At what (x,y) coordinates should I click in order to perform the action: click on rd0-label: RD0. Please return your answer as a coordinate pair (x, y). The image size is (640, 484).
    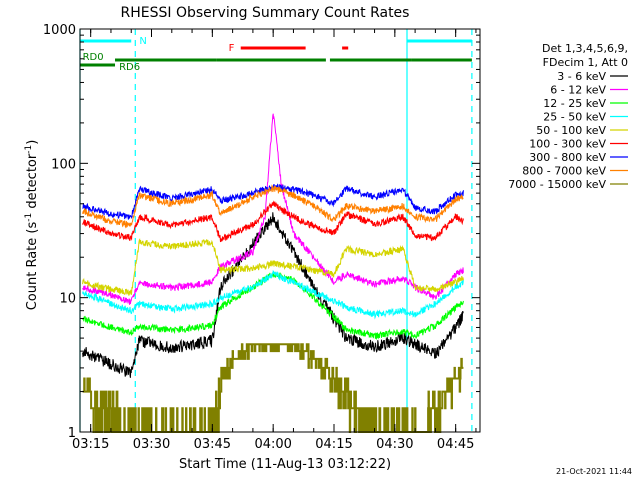
    Looking at the image, I should click on (93, 57).